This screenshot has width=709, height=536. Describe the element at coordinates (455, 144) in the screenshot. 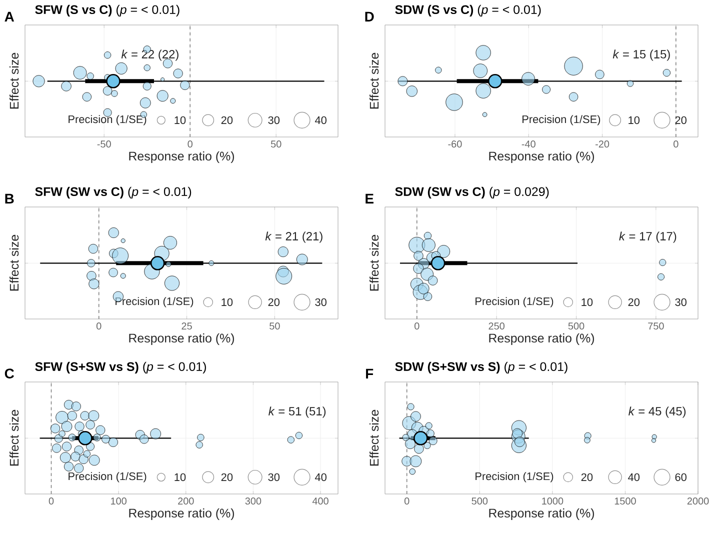

I see `x-tick-label: -60` at that location.